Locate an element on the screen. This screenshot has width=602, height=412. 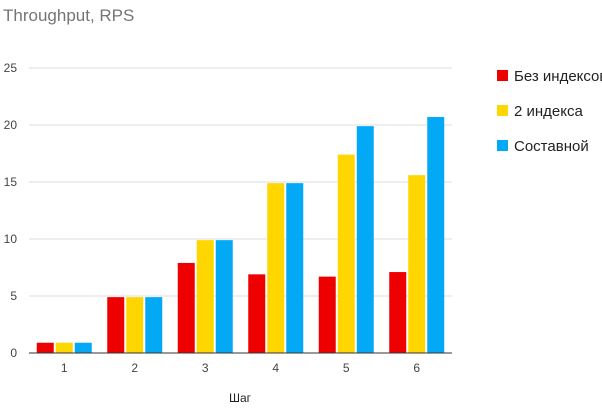
y-tick-label: 10 is located at coordinates (11, 239).